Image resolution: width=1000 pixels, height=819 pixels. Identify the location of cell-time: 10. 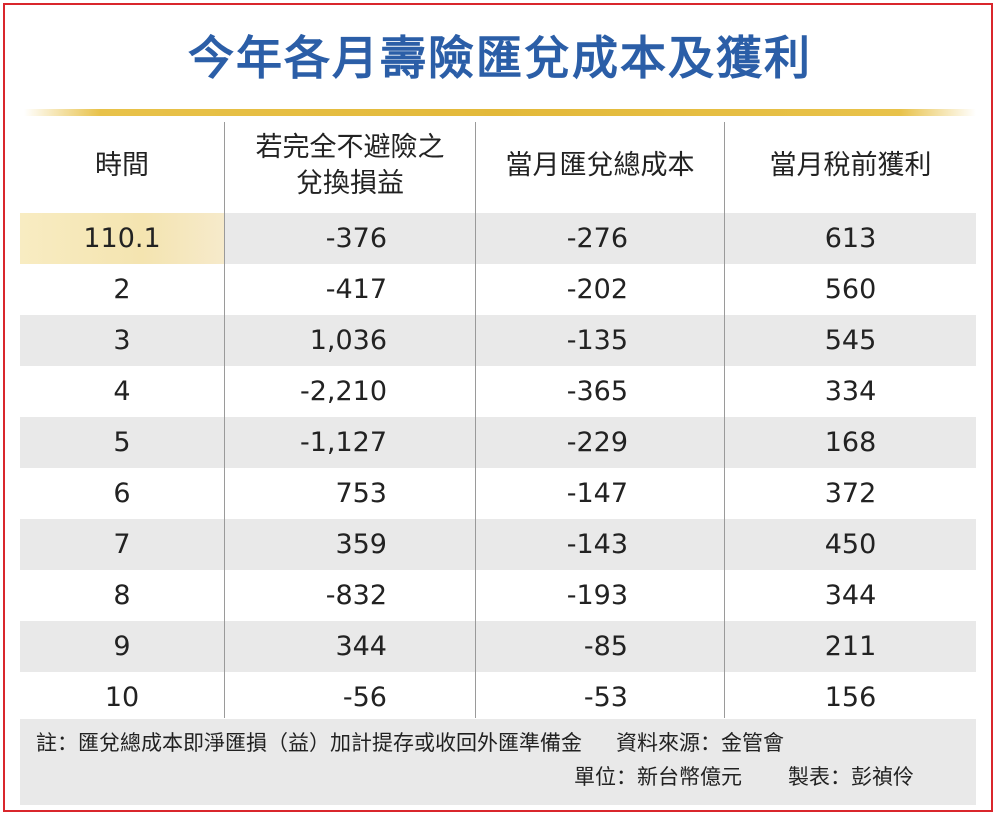
(122, 697).